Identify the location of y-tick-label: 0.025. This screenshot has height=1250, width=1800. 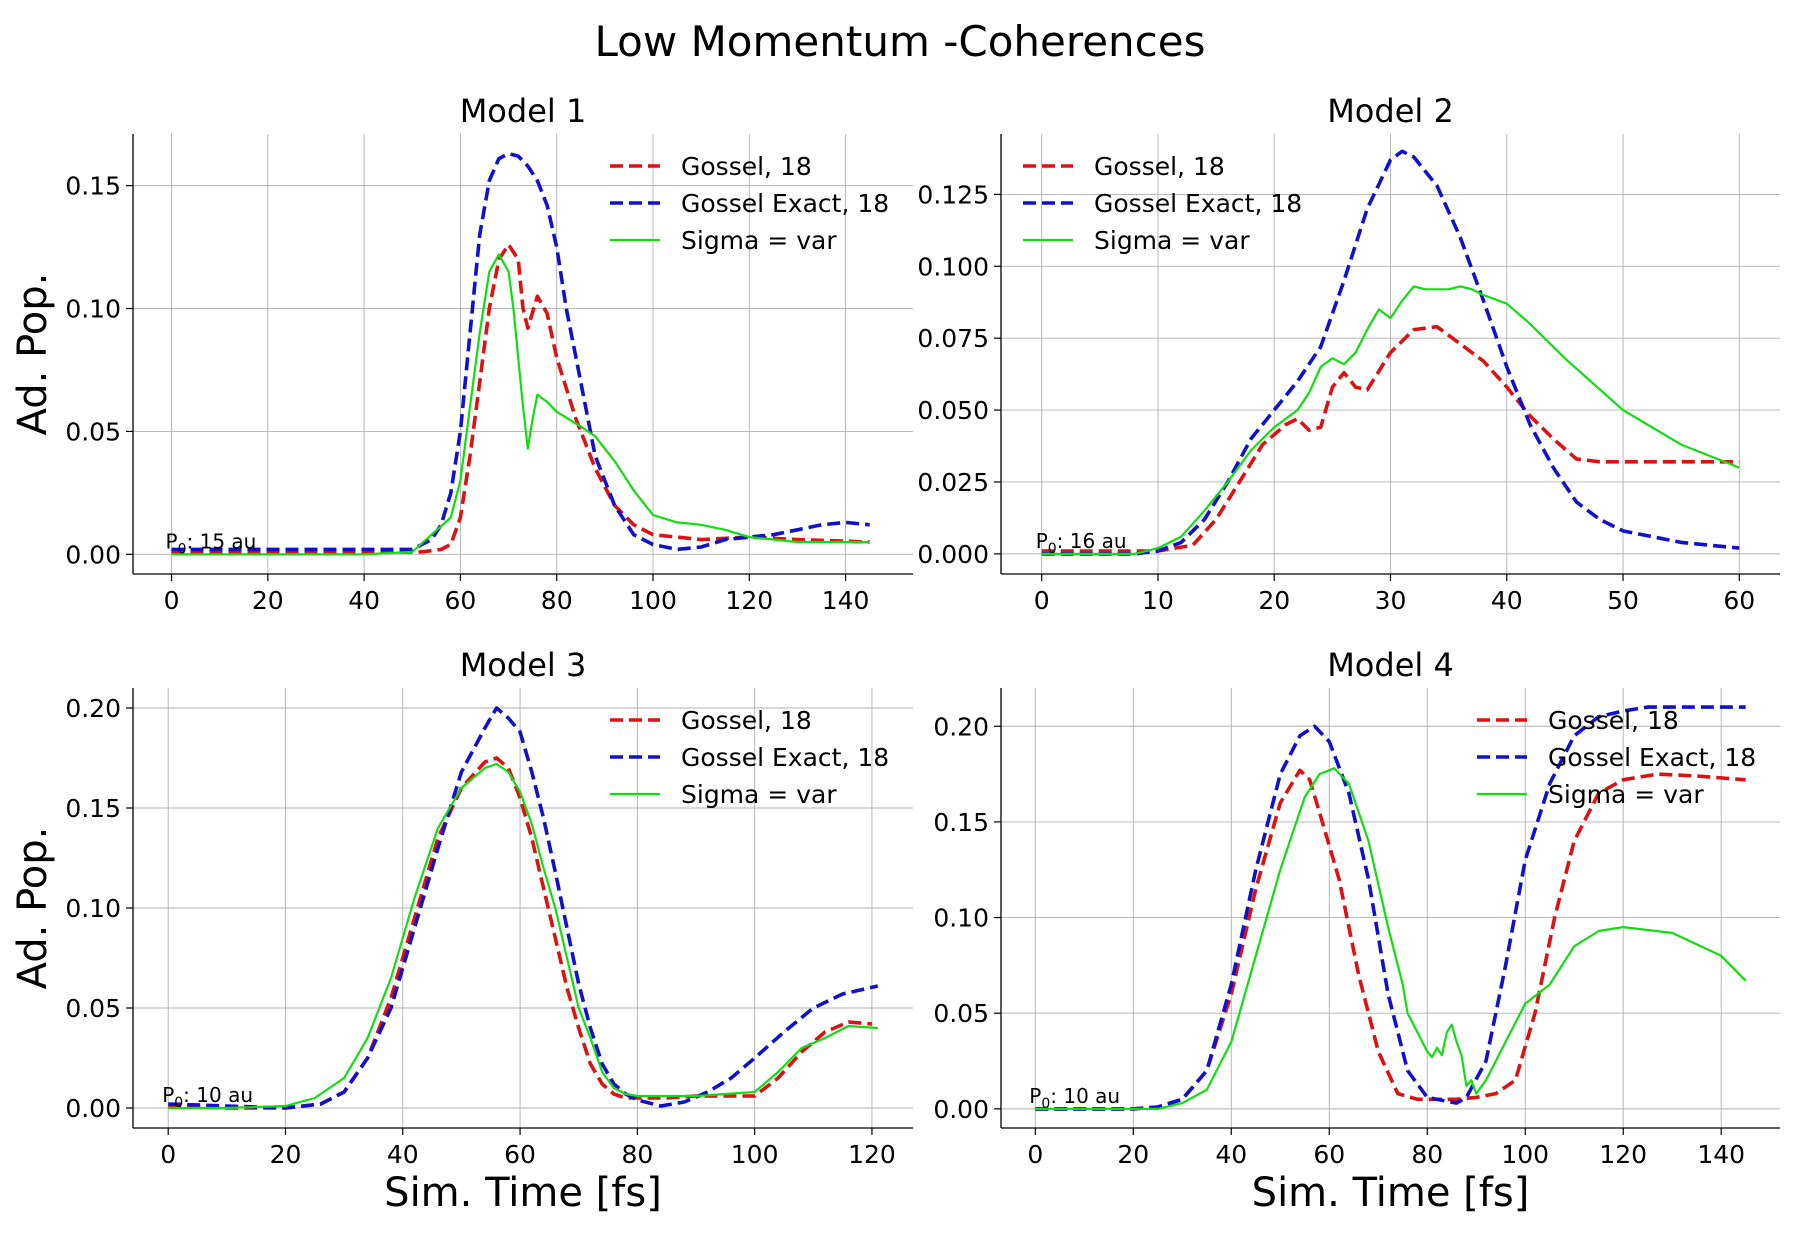
(953, 482).